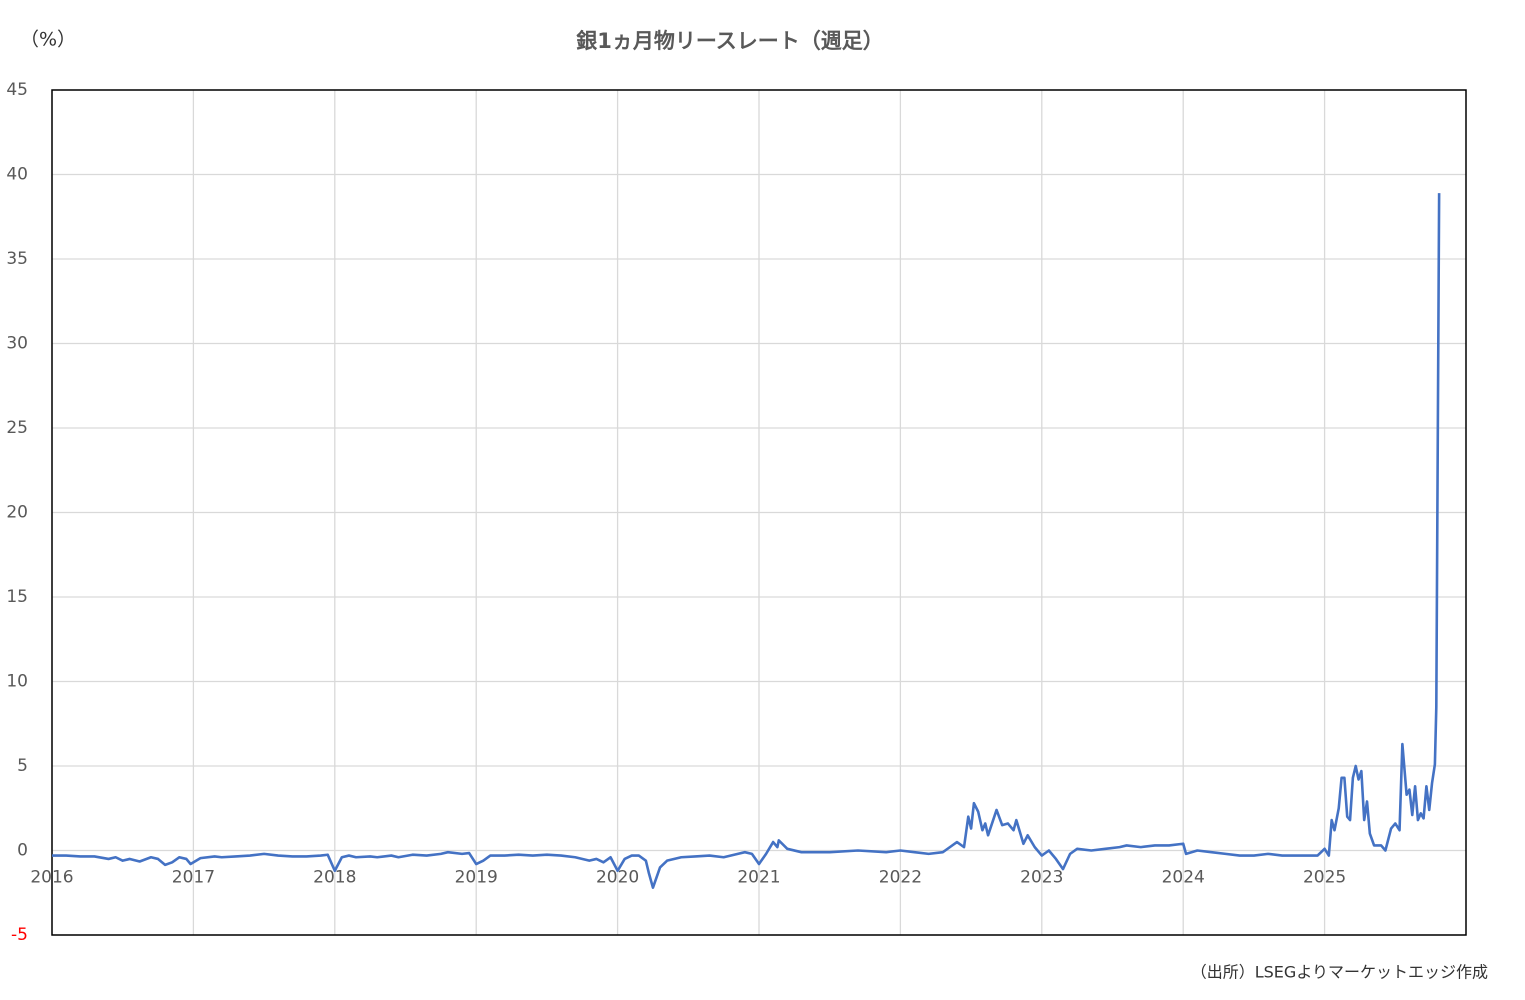 The image size is (1525, 1000). What do you see at coordinates (17, 259) in the screenshot?
I see `y-tick-label: 35` at bounding box center [17, 259].